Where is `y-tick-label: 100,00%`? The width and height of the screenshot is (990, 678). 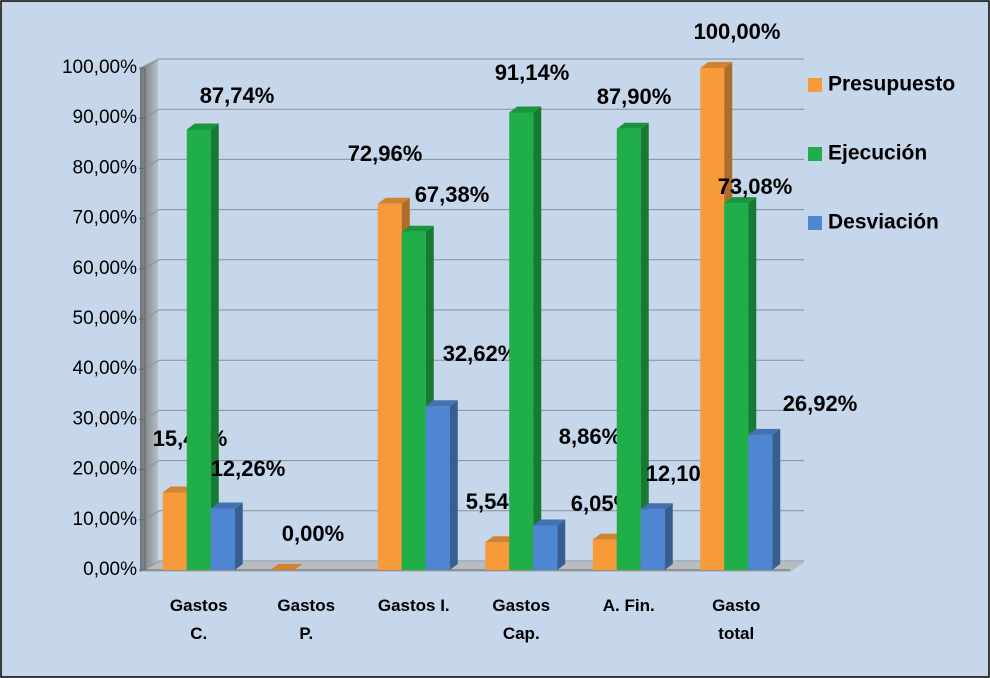 y-tick-label: 100,00% is located at coordinates (99, 67).